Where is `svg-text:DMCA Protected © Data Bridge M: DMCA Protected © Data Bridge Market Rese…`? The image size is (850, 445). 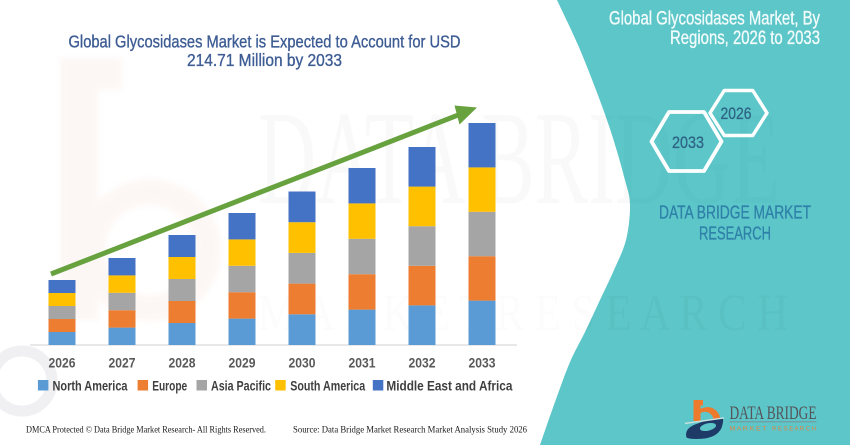 svg-text:DMCA Protected © Data Bridge M: DMCA Protected © Data Bridge Market Rese… is located at coordinates (146, 430).